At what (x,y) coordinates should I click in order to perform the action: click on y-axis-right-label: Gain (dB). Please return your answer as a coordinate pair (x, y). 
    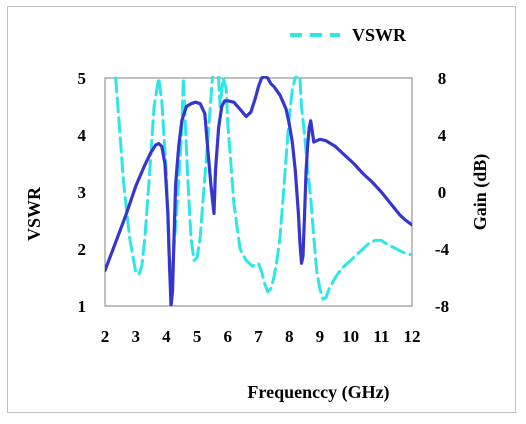
    Looking at the image, I should click on (480, 192).